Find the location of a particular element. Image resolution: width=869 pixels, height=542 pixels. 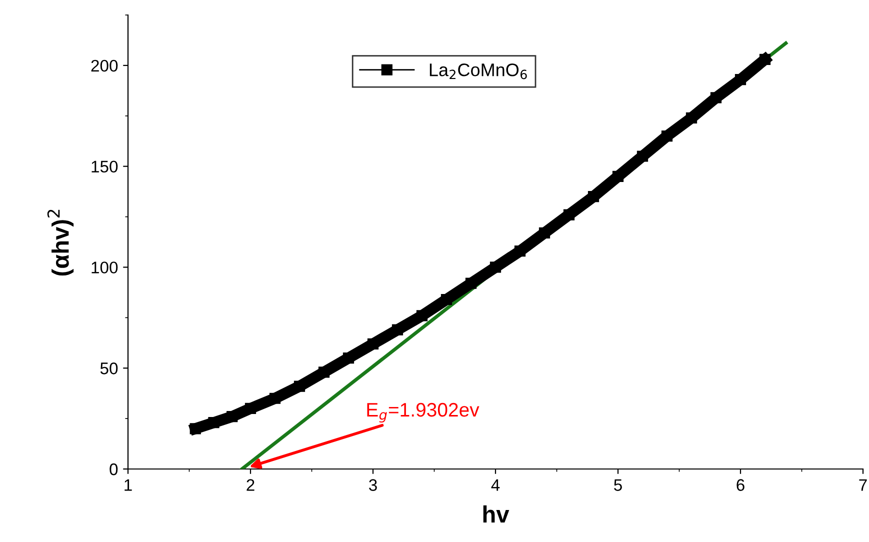

x-tick-label: 1 is located at coordinates (128, 485).